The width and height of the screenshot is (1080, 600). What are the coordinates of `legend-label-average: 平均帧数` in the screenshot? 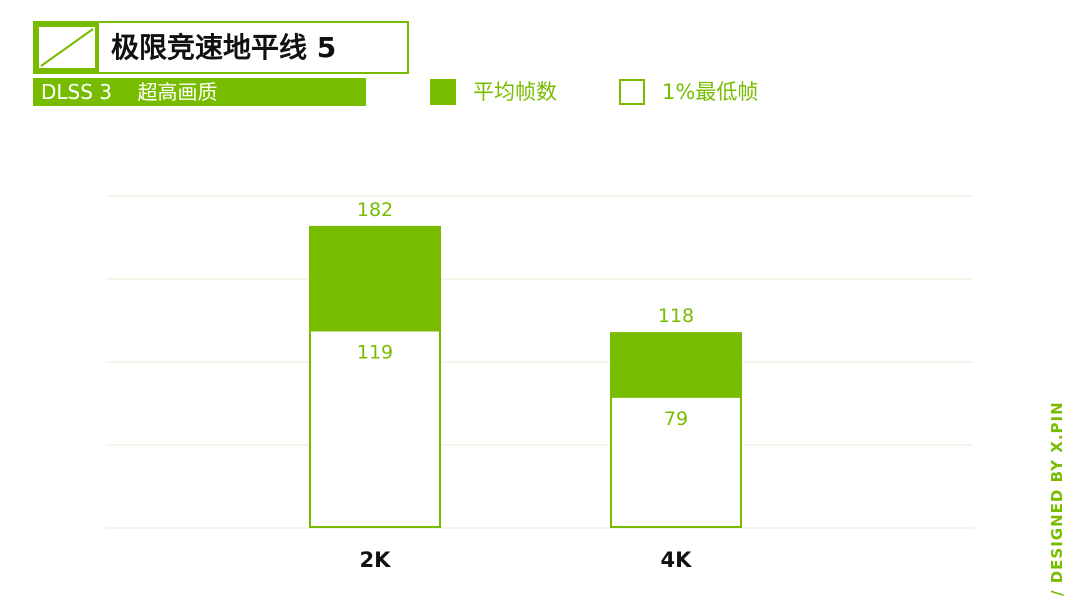 It's located at (515, 92).